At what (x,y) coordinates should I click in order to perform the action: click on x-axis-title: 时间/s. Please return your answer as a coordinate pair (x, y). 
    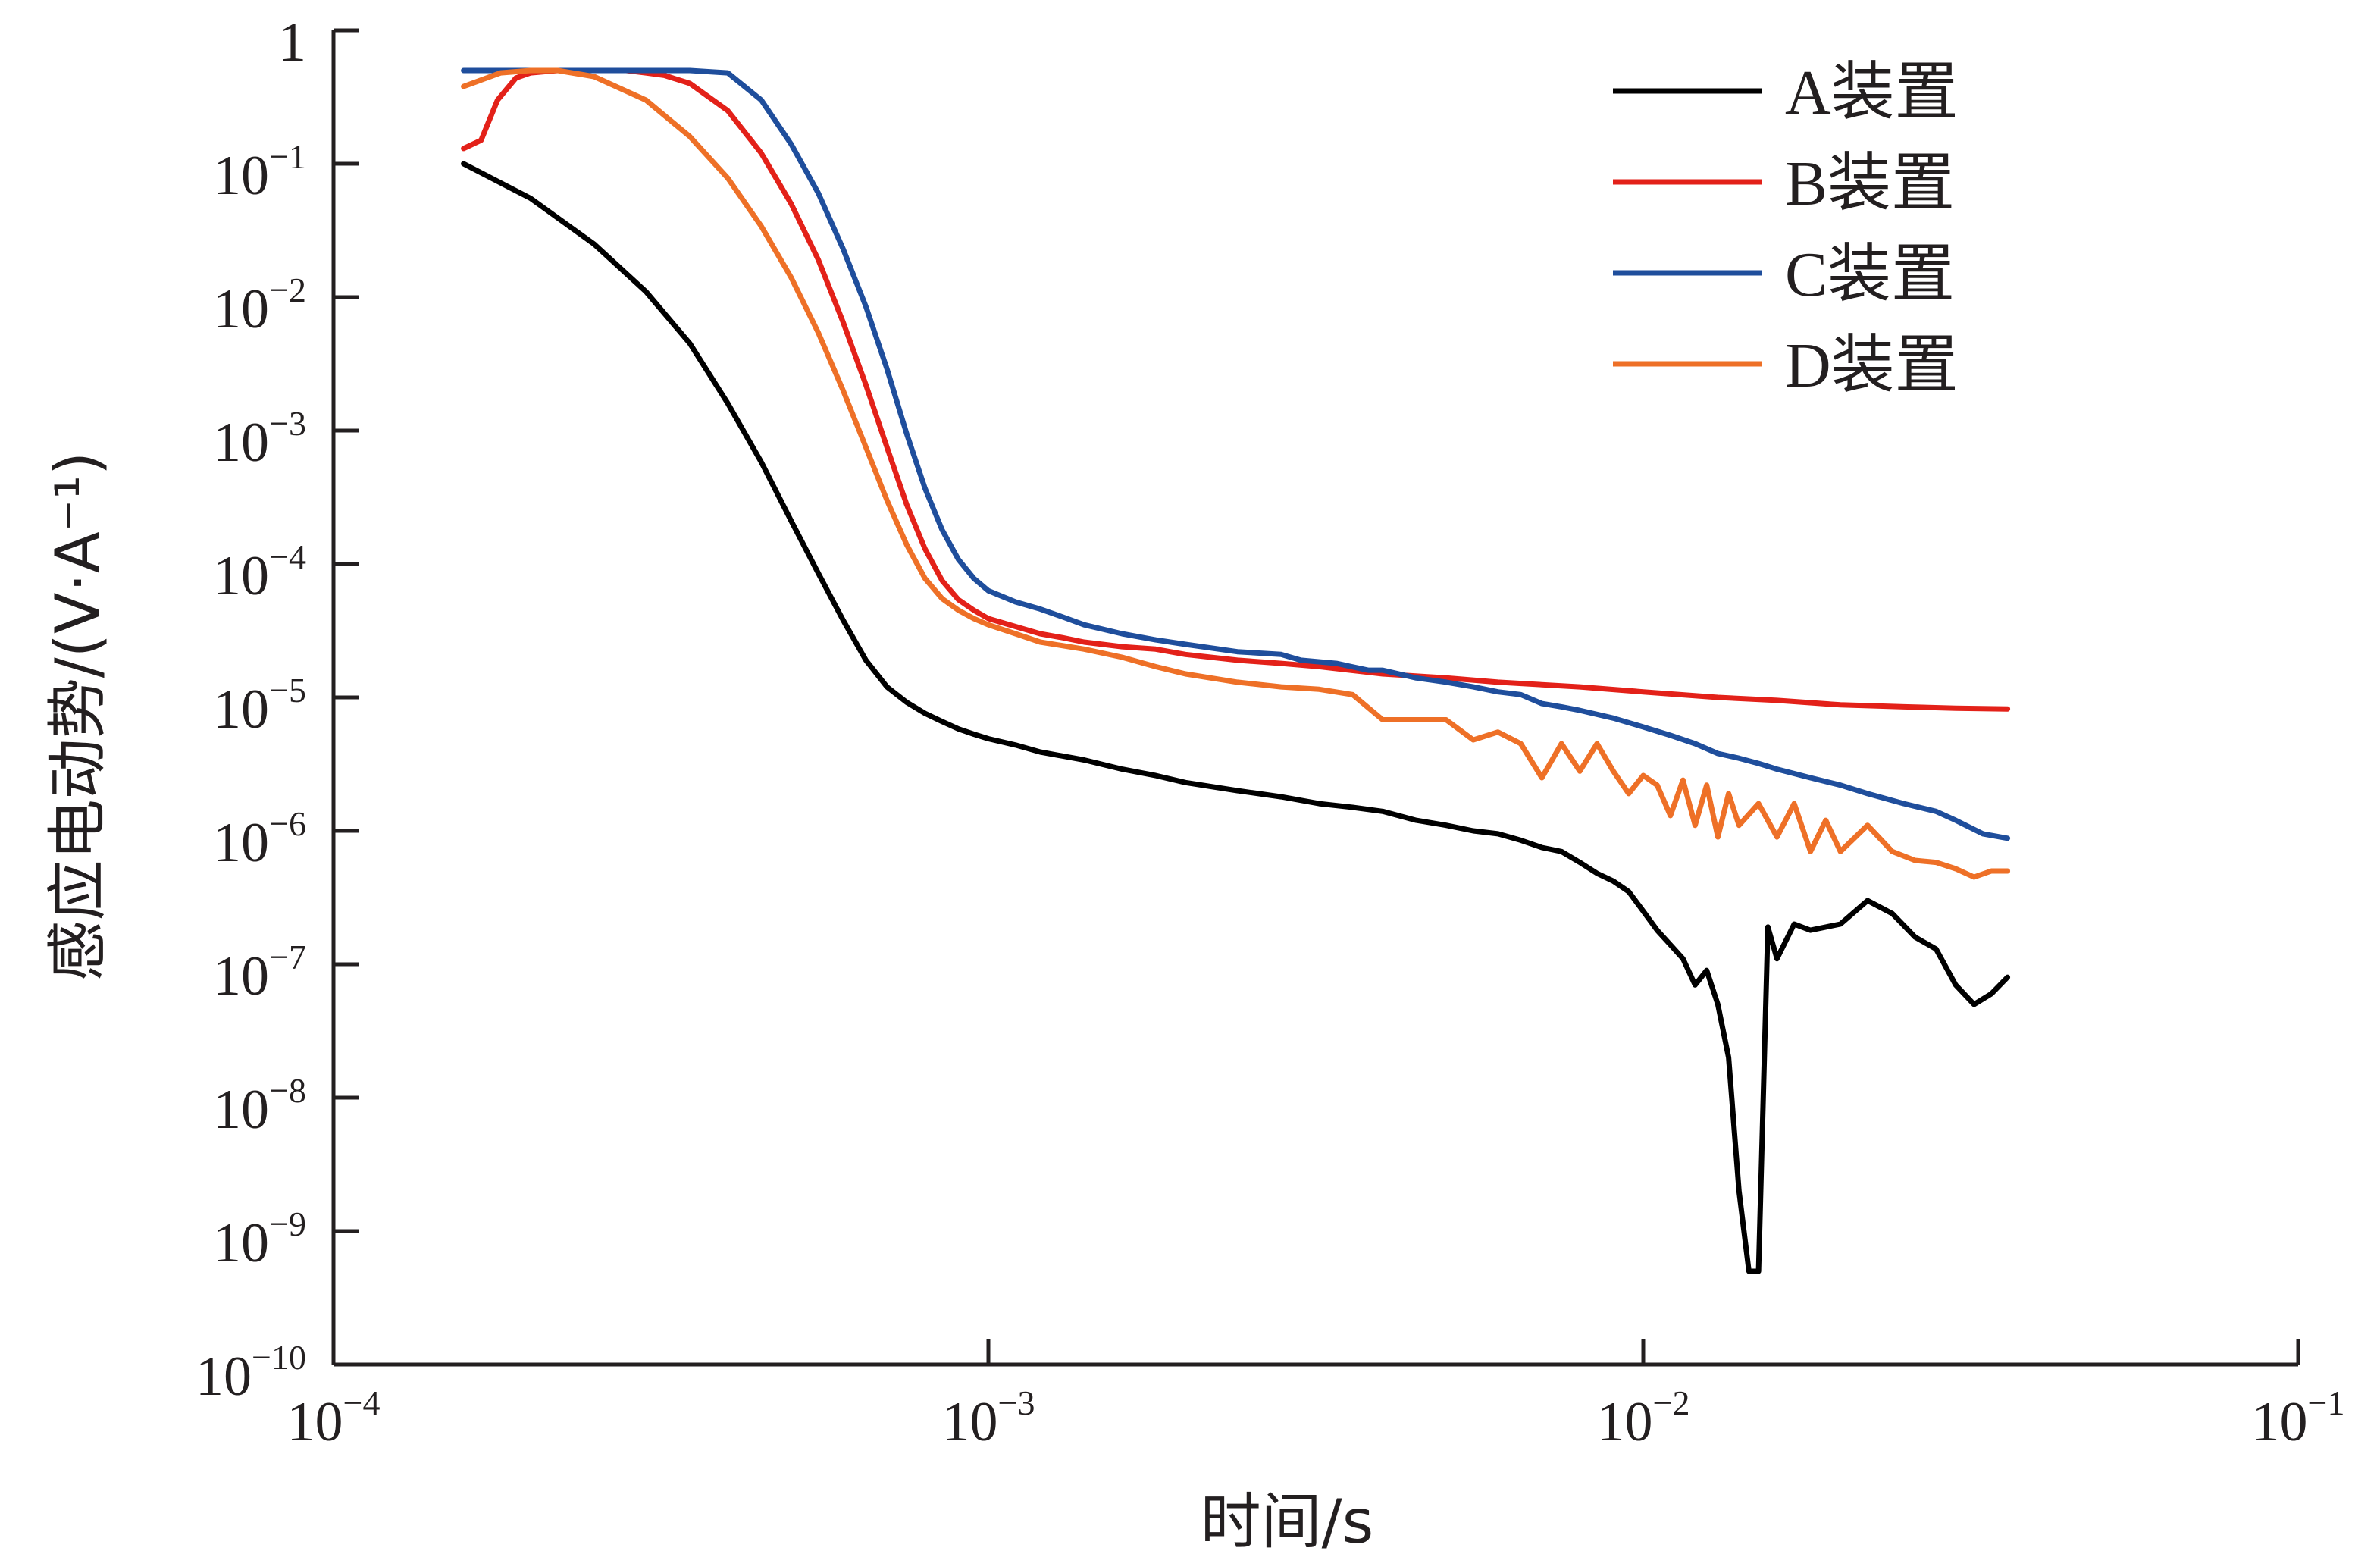
    Looking at the image, I should click on (1287, 1519).